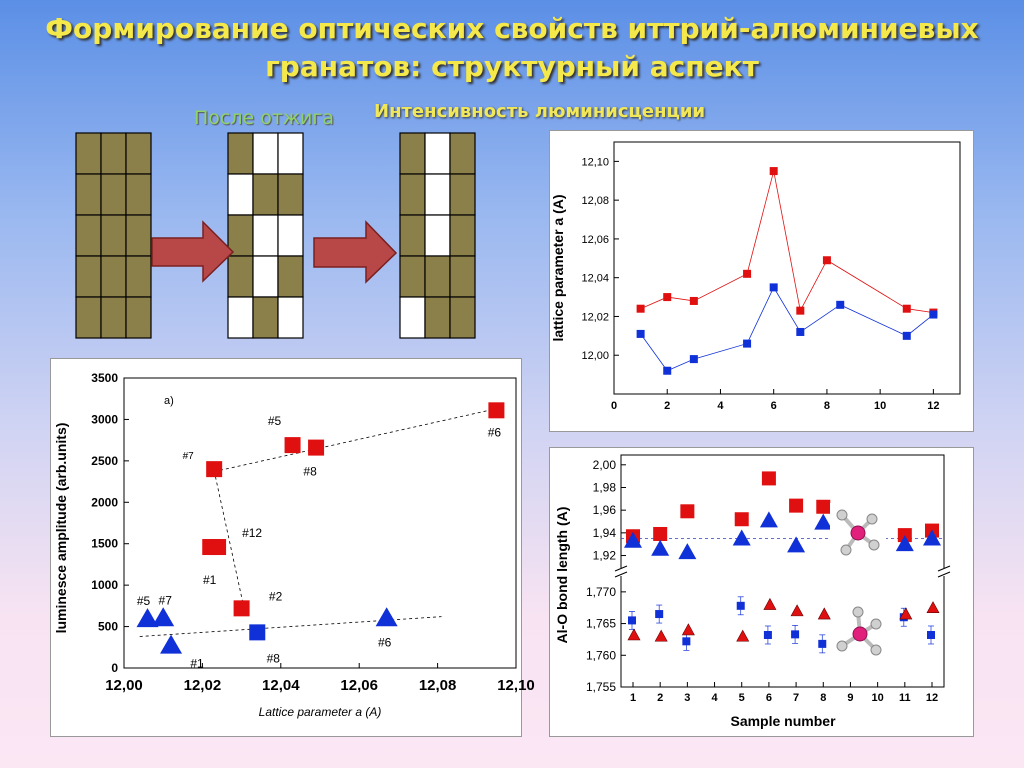 The width and height of the screenshot is (1024, 768). I want to click on y-tick-label: 12,08, so click(595, 201).